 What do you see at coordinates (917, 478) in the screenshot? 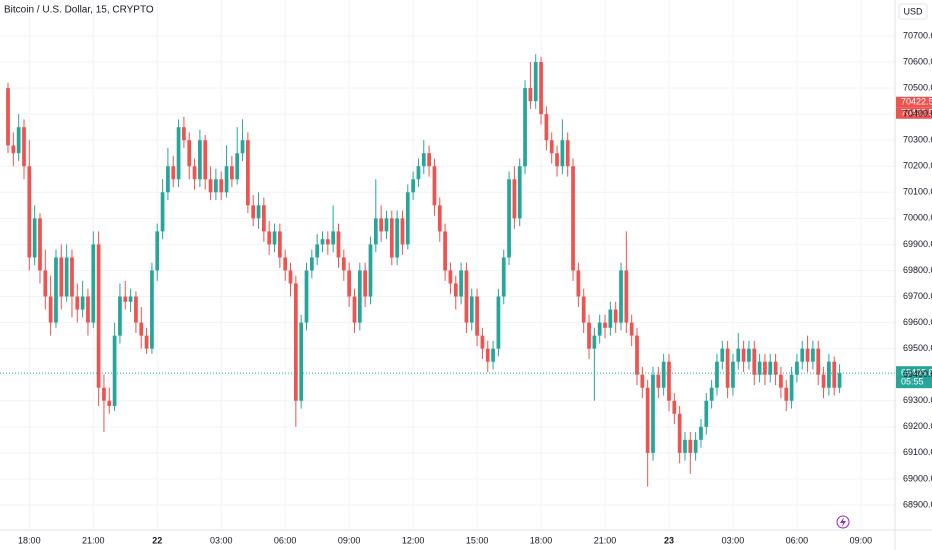
I see `y-tick-label: 69000.00` at bounding box center [917, 478].